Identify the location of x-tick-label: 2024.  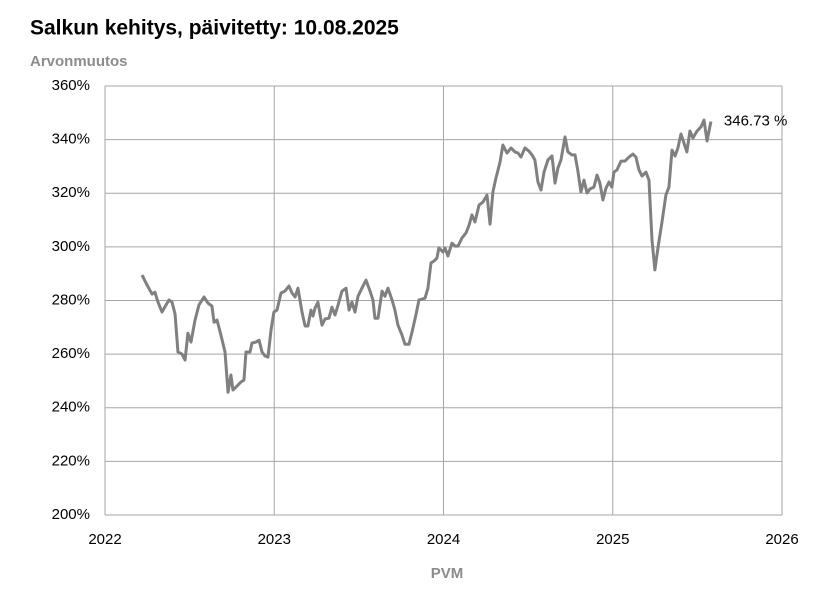
(443, 539).